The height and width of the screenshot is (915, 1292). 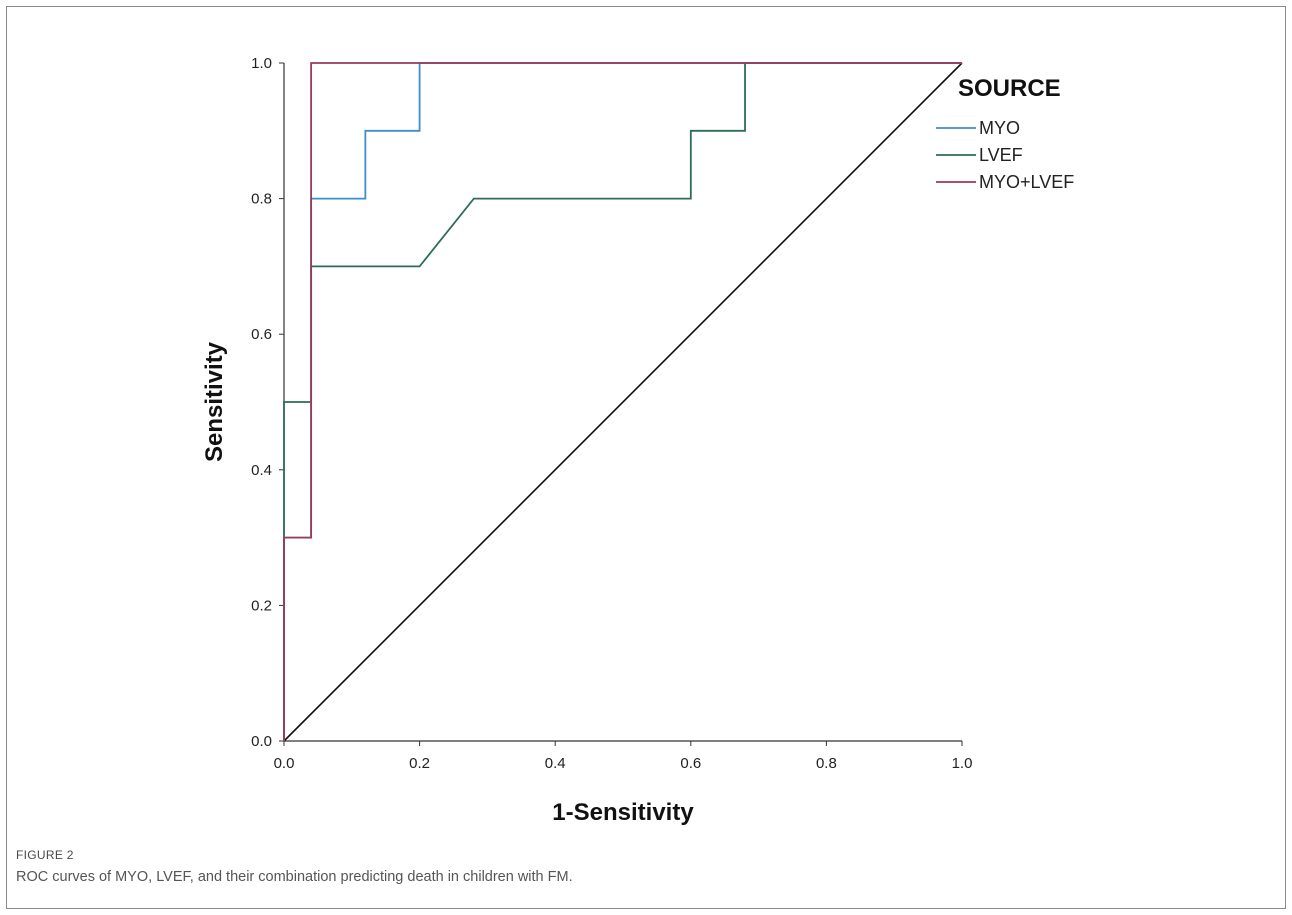 I want to click on y-tick-label: 0.0, so click(x=261, y=741).